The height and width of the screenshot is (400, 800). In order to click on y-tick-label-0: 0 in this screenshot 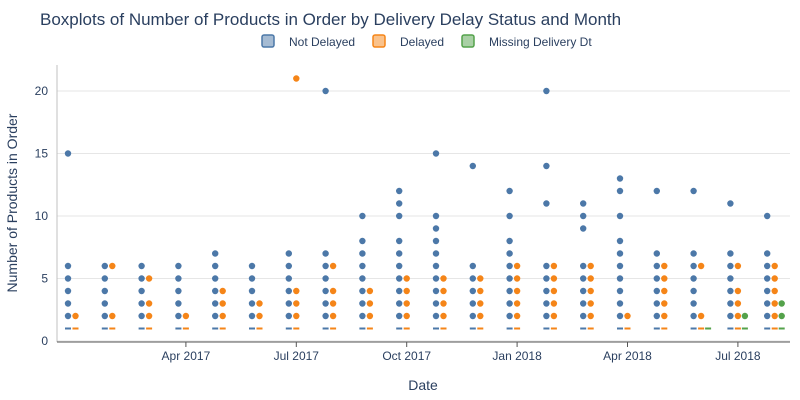, I will do `click(44, 341)`.